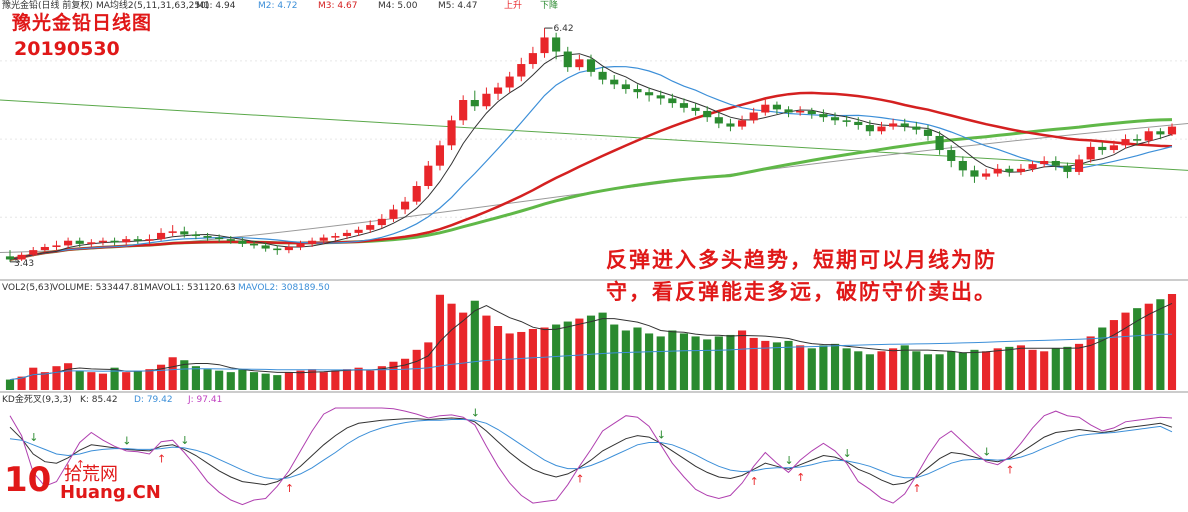 The image size is (1188, 512). Describe the element at coordinates (457, 6) in the screenshot. I see `m5-value: M5: 4.47` at that location.